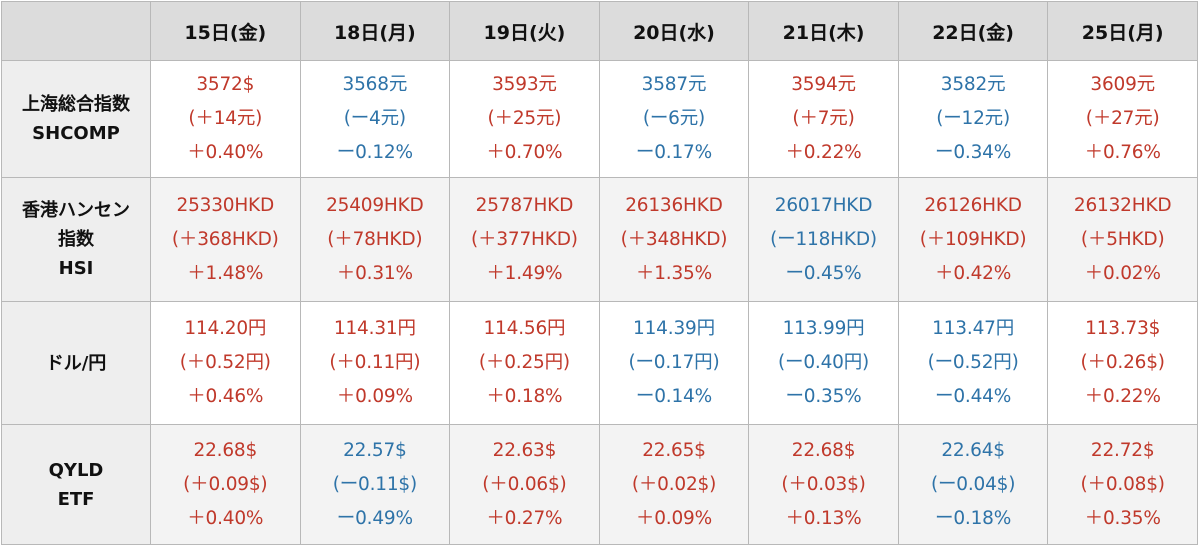 The image size is (1200, 547). Describe the element at coordinates (1122, 518) in the screenshot. I see `percent-change: ＋0.35%` at that location.